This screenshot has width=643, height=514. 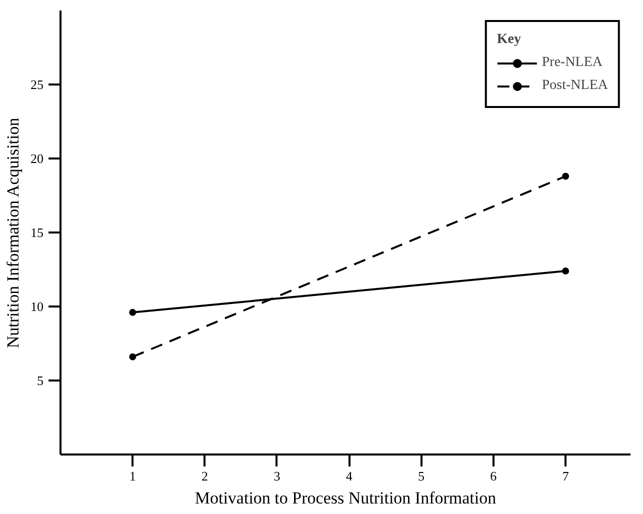 What do you see at coordinates (421, 476) in the screenshot?
I see `x-tick-label: 5` at bounding box center [421, 476].